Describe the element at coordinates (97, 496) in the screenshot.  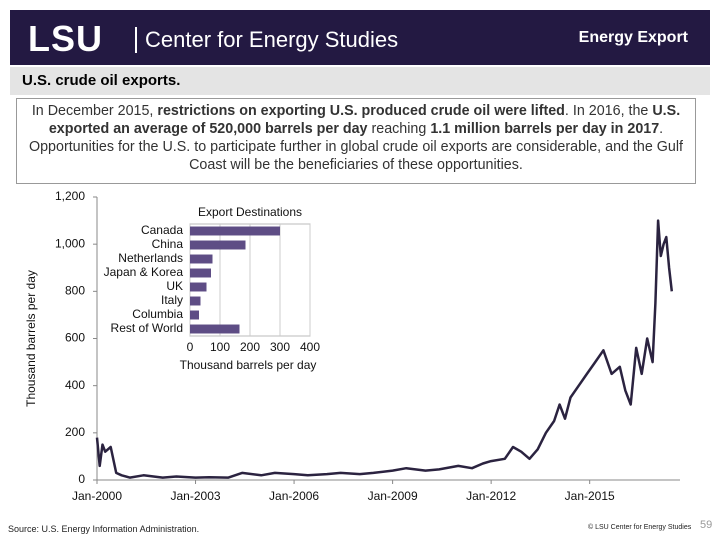
I see `x-tick-label: Jan-2000` at that location.